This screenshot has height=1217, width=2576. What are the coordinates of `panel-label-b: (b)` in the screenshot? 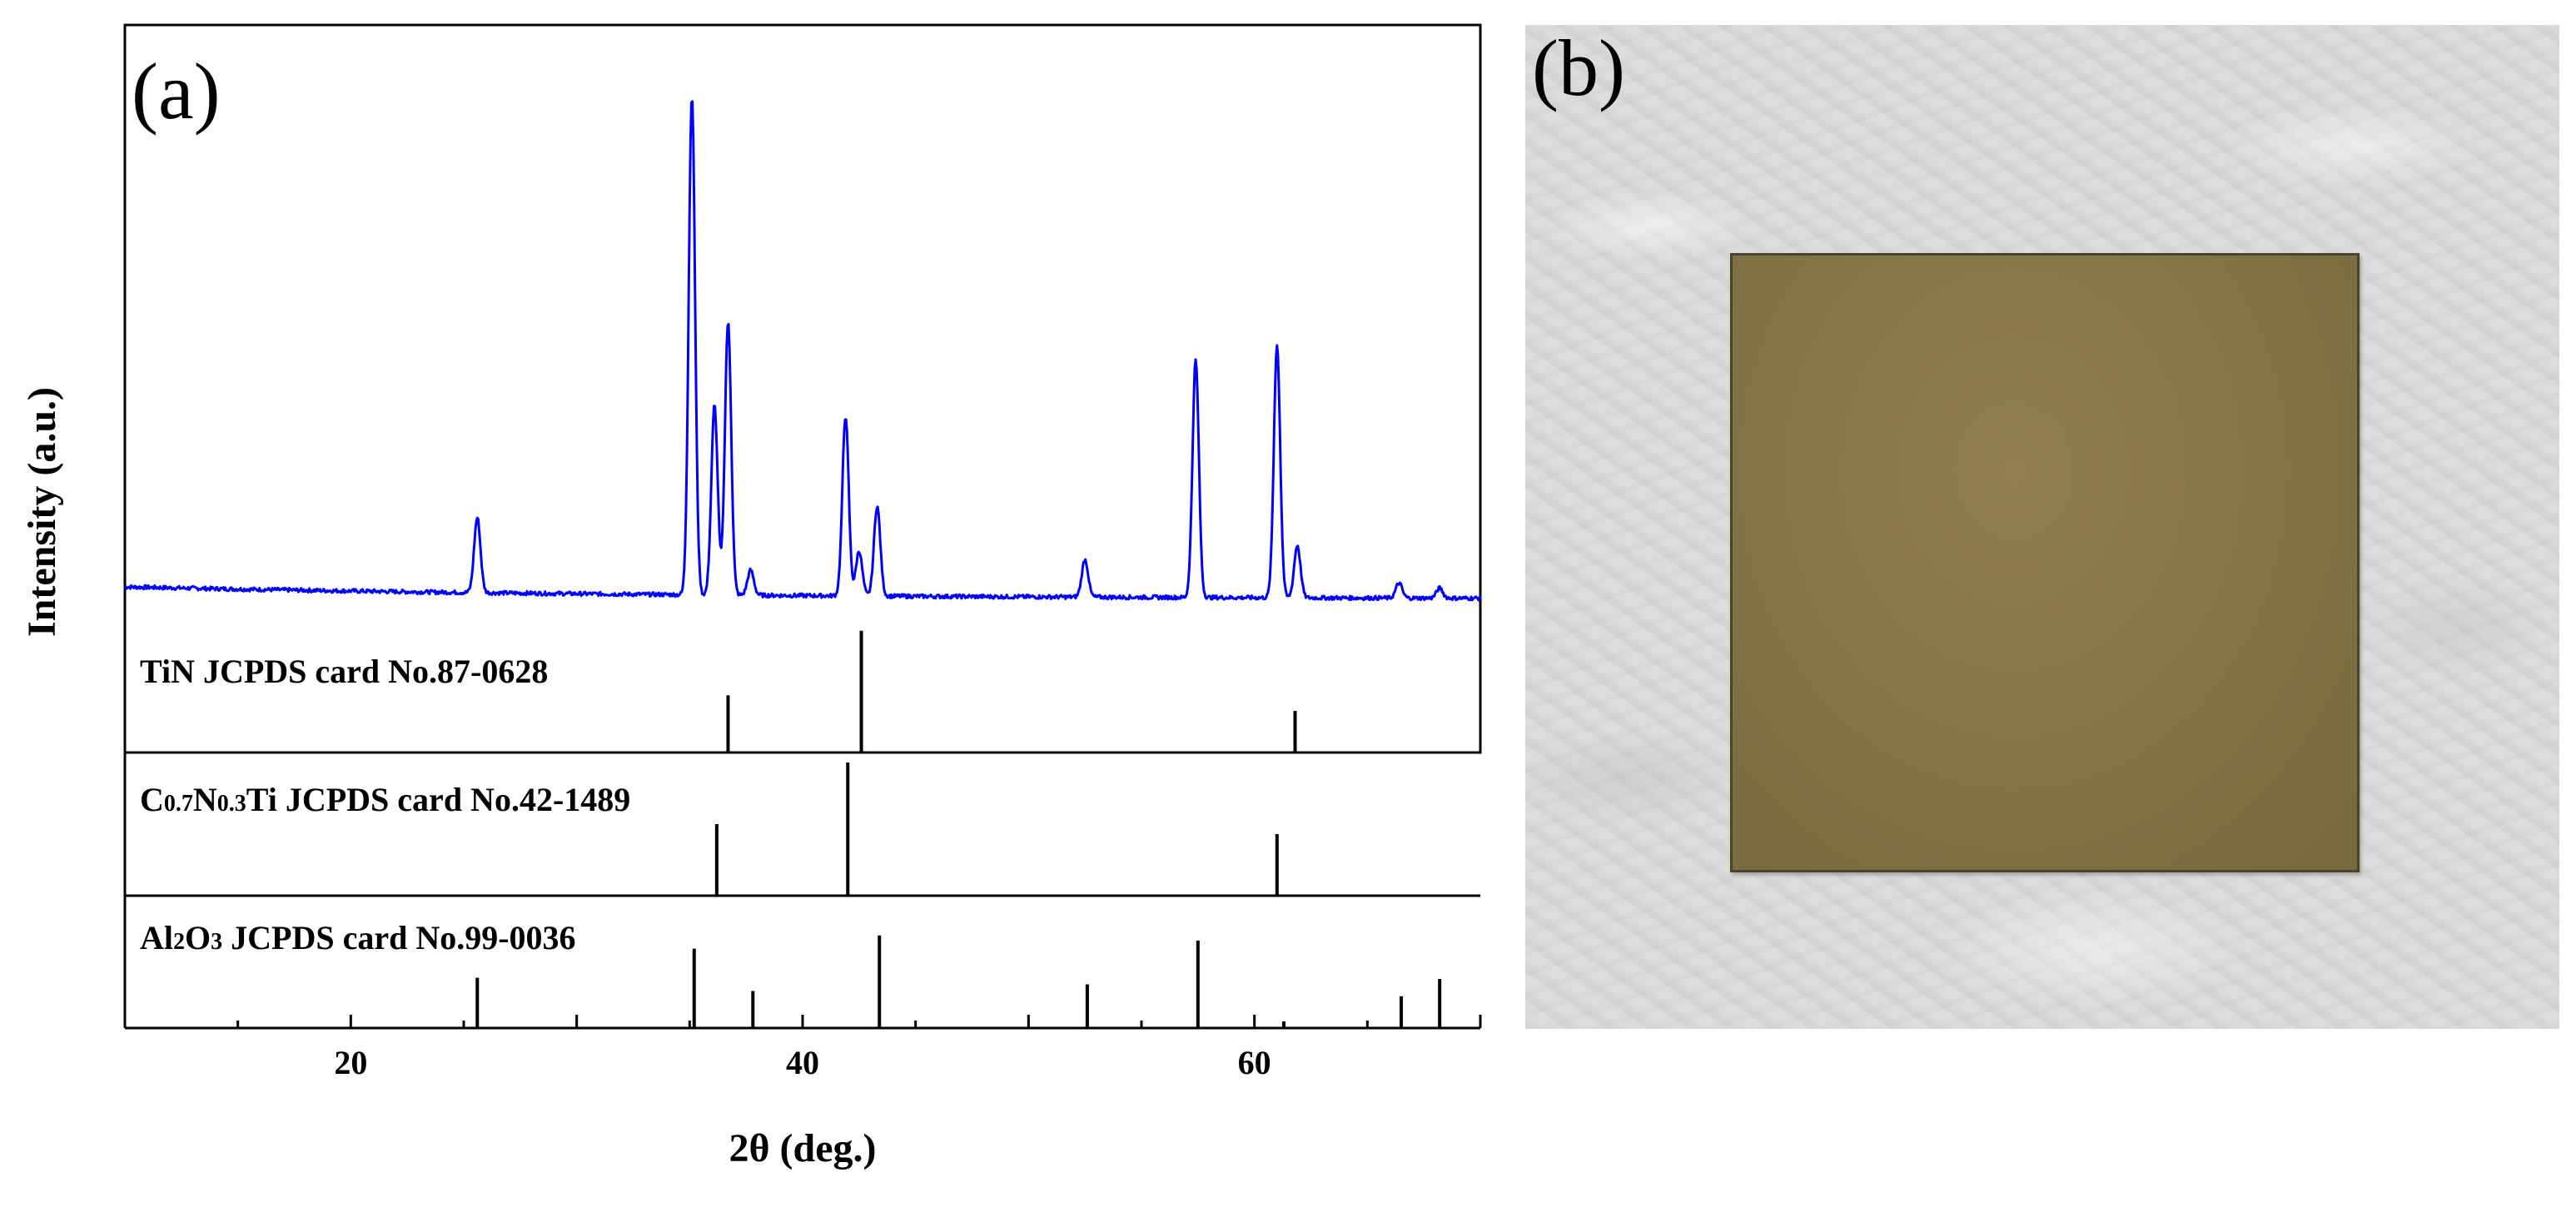 It's located at (1578, 68).